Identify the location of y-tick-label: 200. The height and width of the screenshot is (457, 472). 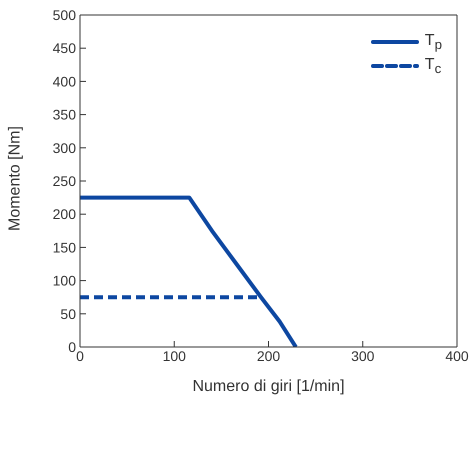
(64, 214).